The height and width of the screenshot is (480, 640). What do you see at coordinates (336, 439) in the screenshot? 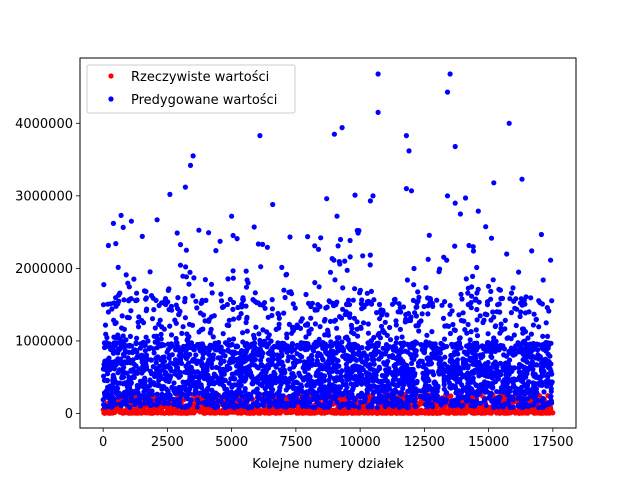
I see `x-axis-ticks: 0 2500 5000 7500 10000 12500 15000 17500` at bounding box center [336, 439].